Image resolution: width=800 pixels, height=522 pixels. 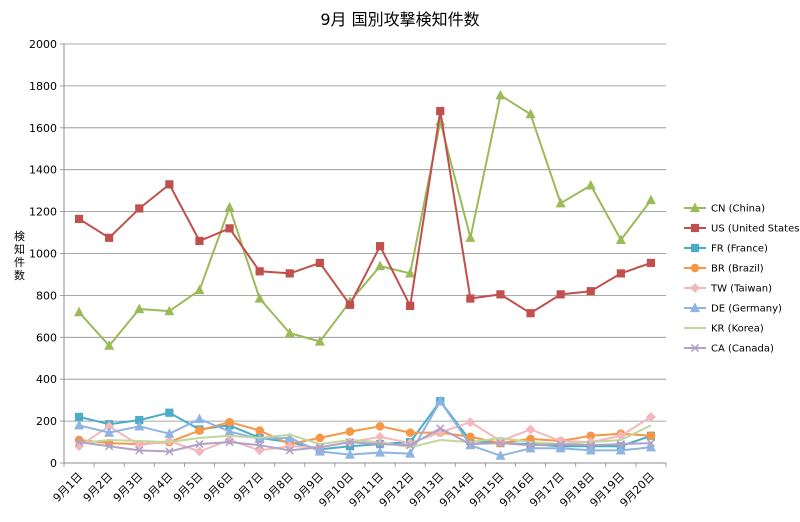 I want to click on legend-label: KR (Korea), so click(x=737, y=329).